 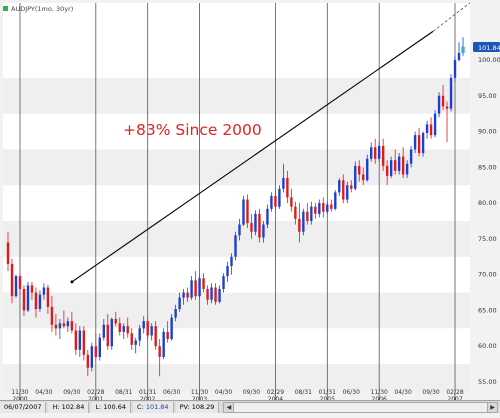 I want to click on y-tick-label: 60.00, so click(x=487, y=346).